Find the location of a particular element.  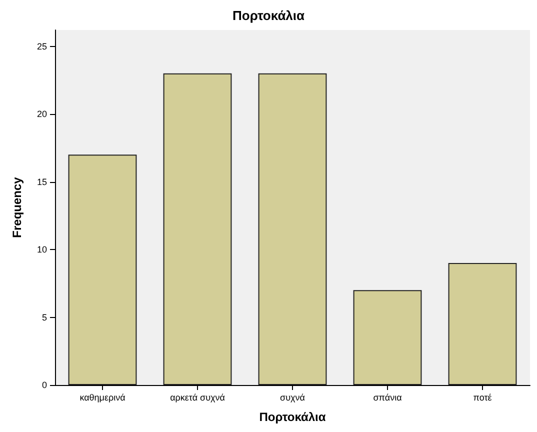

x-tick-label: συχνά is located at coordinates (292, 397).